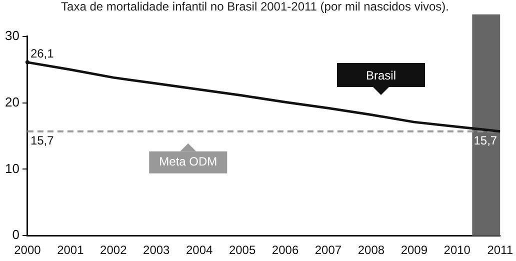  Describe the element at coordinates (199, 250) in the screenshot. I see `x-tick-label: 2004` at that location.